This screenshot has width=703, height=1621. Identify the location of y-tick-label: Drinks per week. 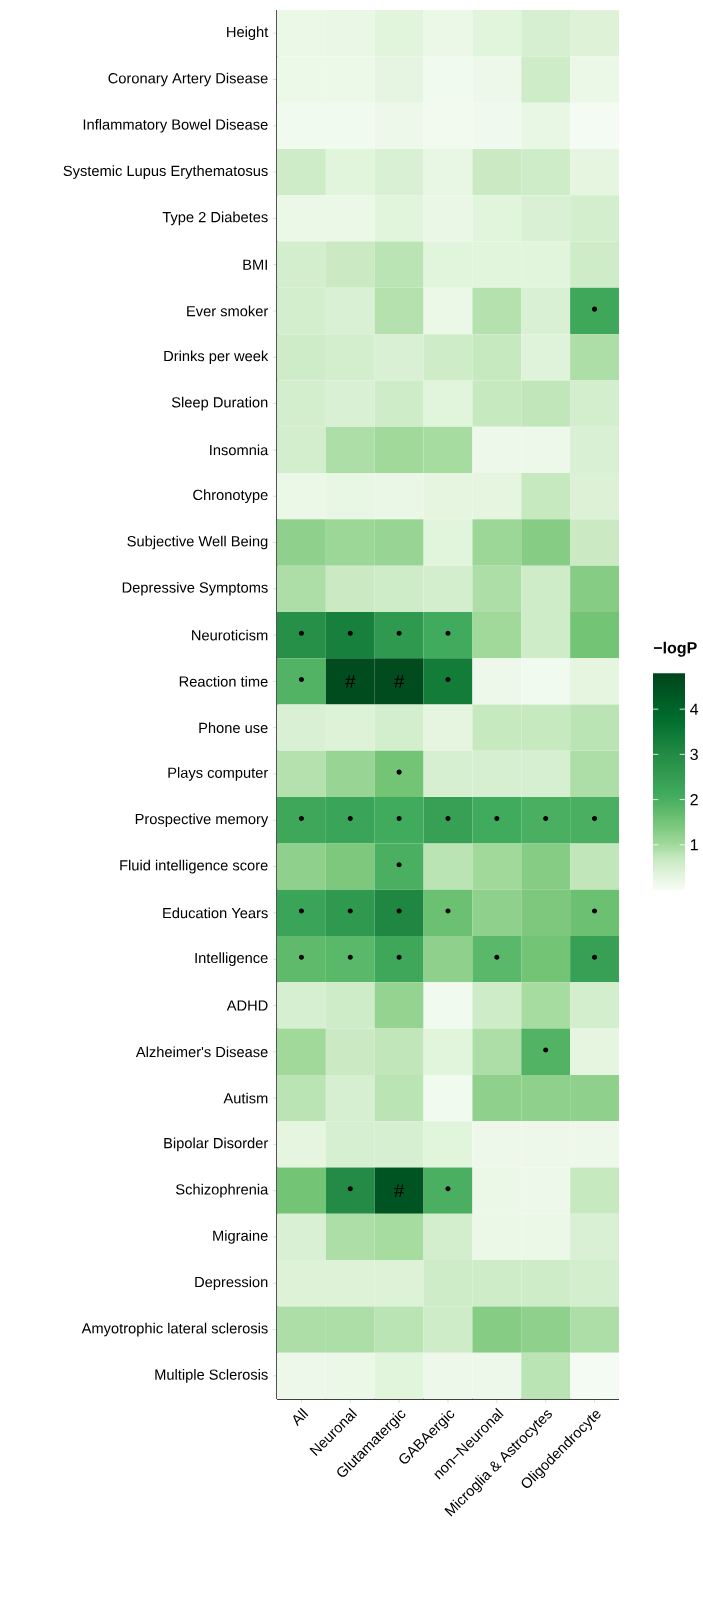
(216, 357).